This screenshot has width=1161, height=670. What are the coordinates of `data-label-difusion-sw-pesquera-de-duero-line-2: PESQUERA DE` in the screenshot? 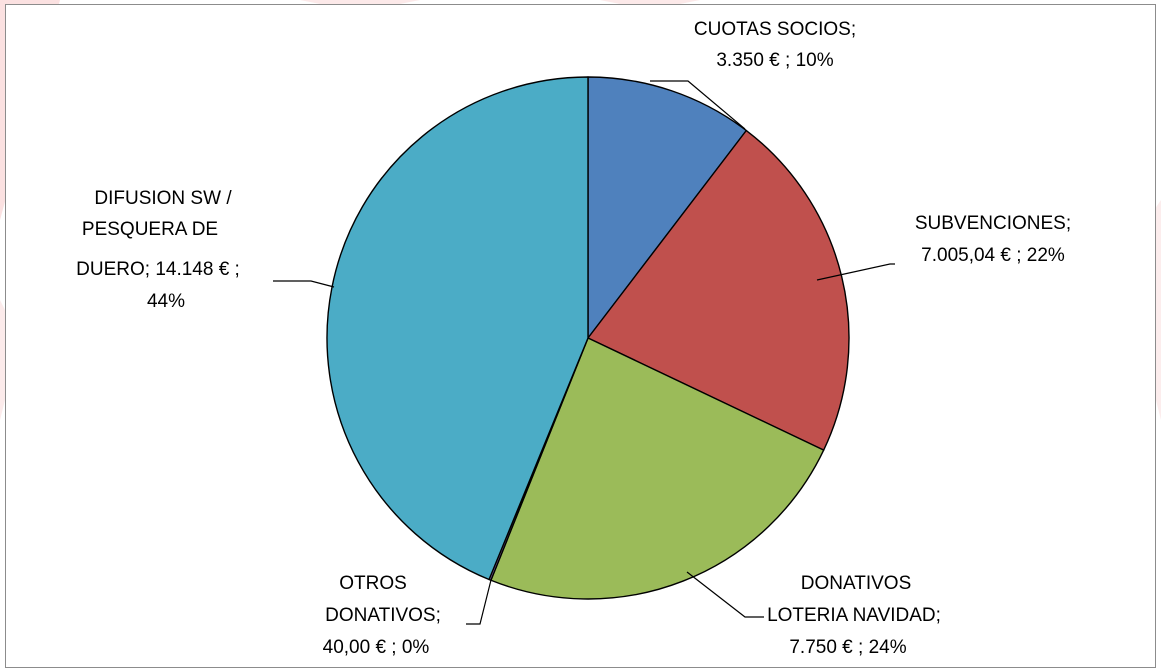 It's located at (150, 229).